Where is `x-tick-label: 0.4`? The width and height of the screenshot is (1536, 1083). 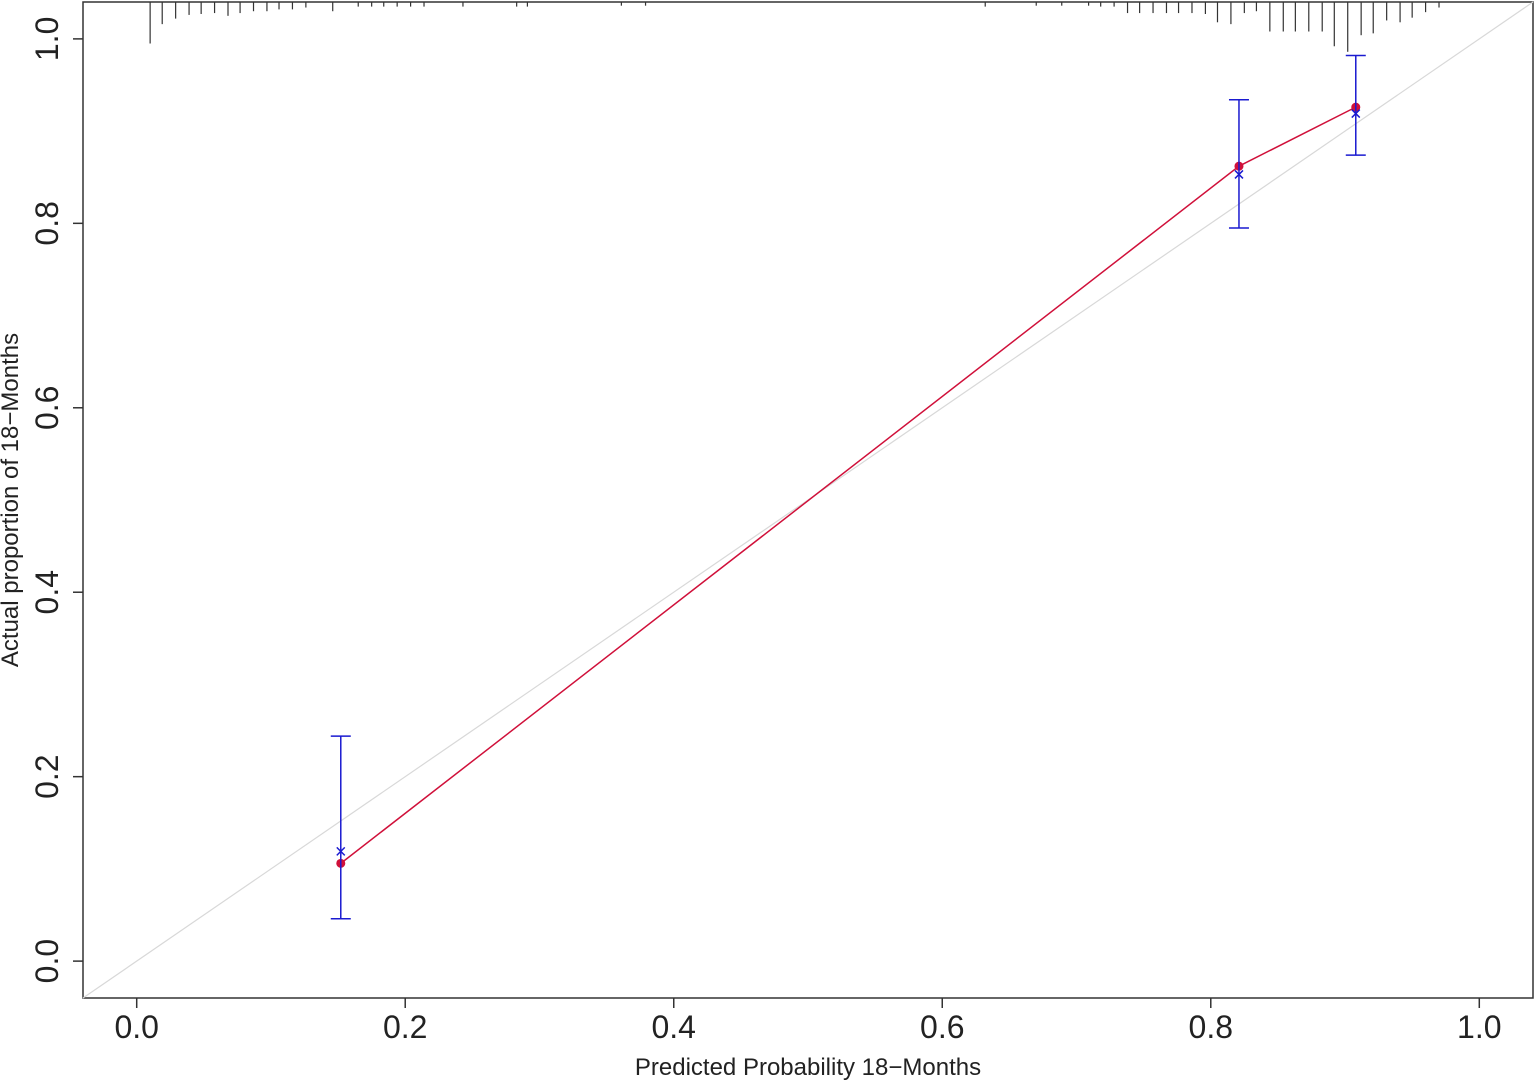 x-tick-label: 0.4 is located at coordinates (673, 1027).